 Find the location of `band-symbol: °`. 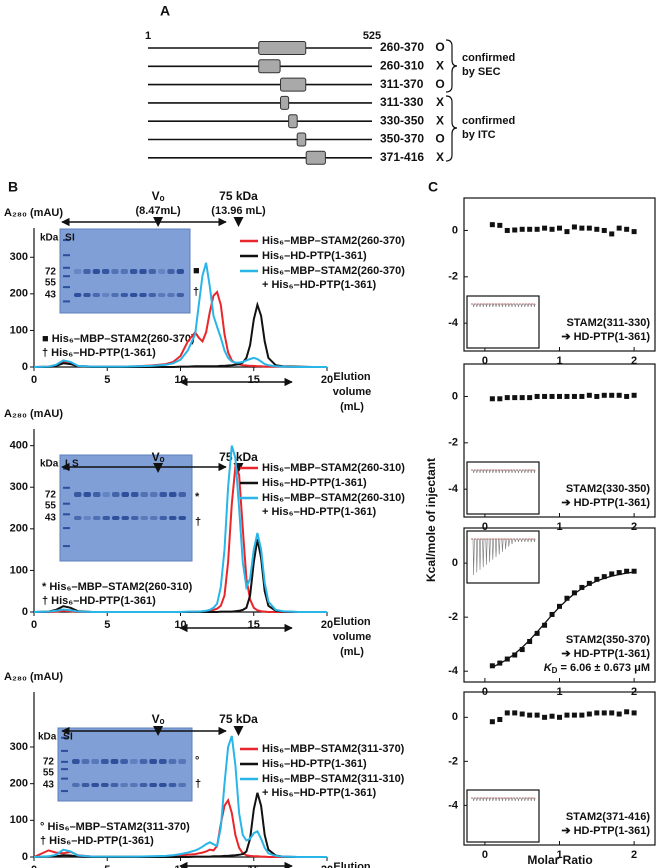

band-symbol: ° is located at coordinates (197, 761).